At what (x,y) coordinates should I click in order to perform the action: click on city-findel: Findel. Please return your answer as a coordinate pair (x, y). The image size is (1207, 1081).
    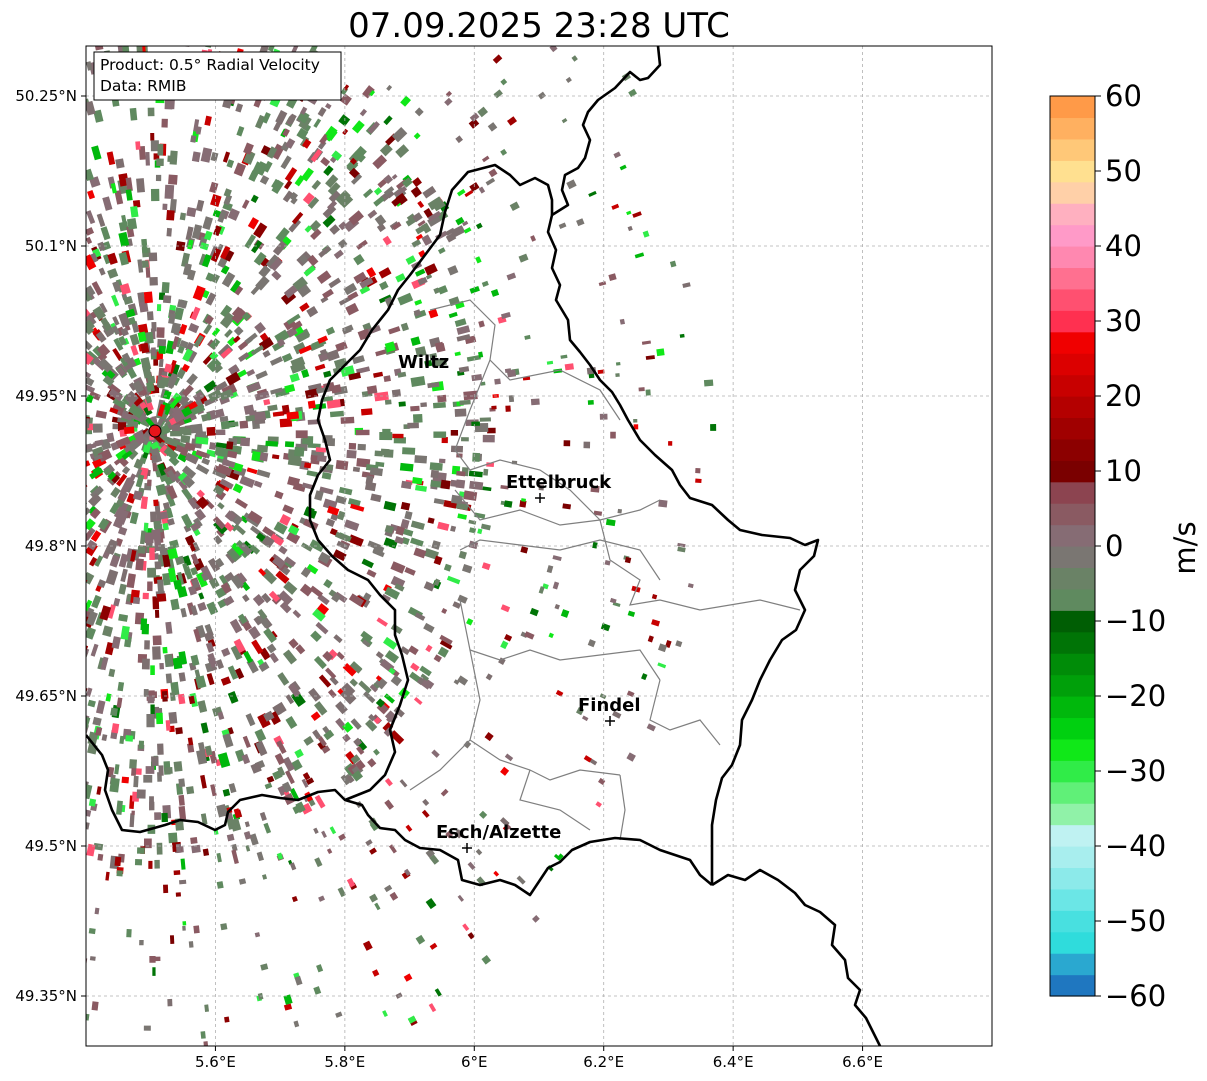
    Looking at the image, I should click on (609, 710).